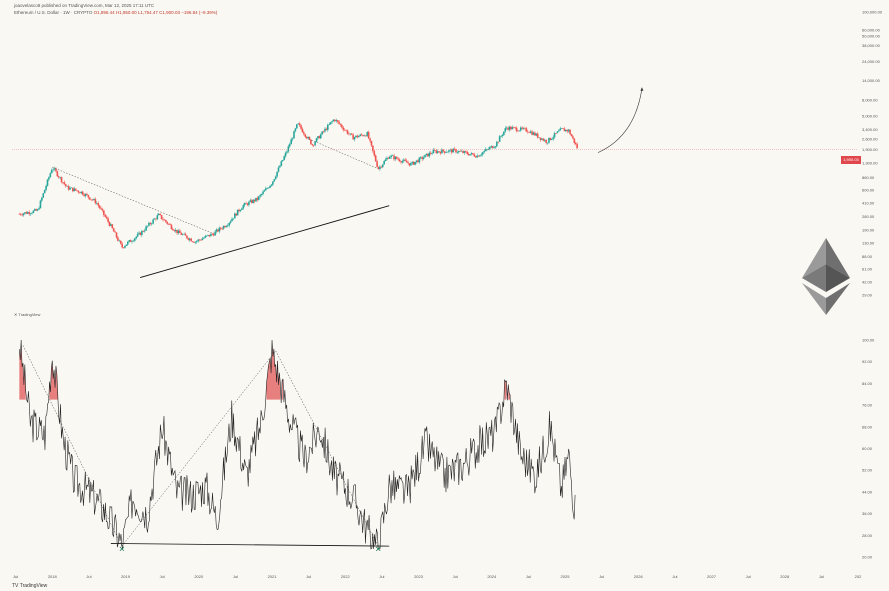 The height and width of the screenshot is (591, 889). Describe the element at coordinates (492, 576) in the screenshot. I see `time-tick-label: 2024` at that location.